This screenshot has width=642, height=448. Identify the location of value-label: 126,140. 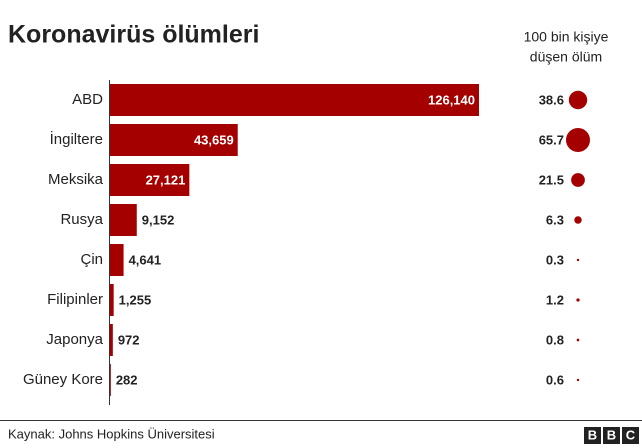
(451, 99).